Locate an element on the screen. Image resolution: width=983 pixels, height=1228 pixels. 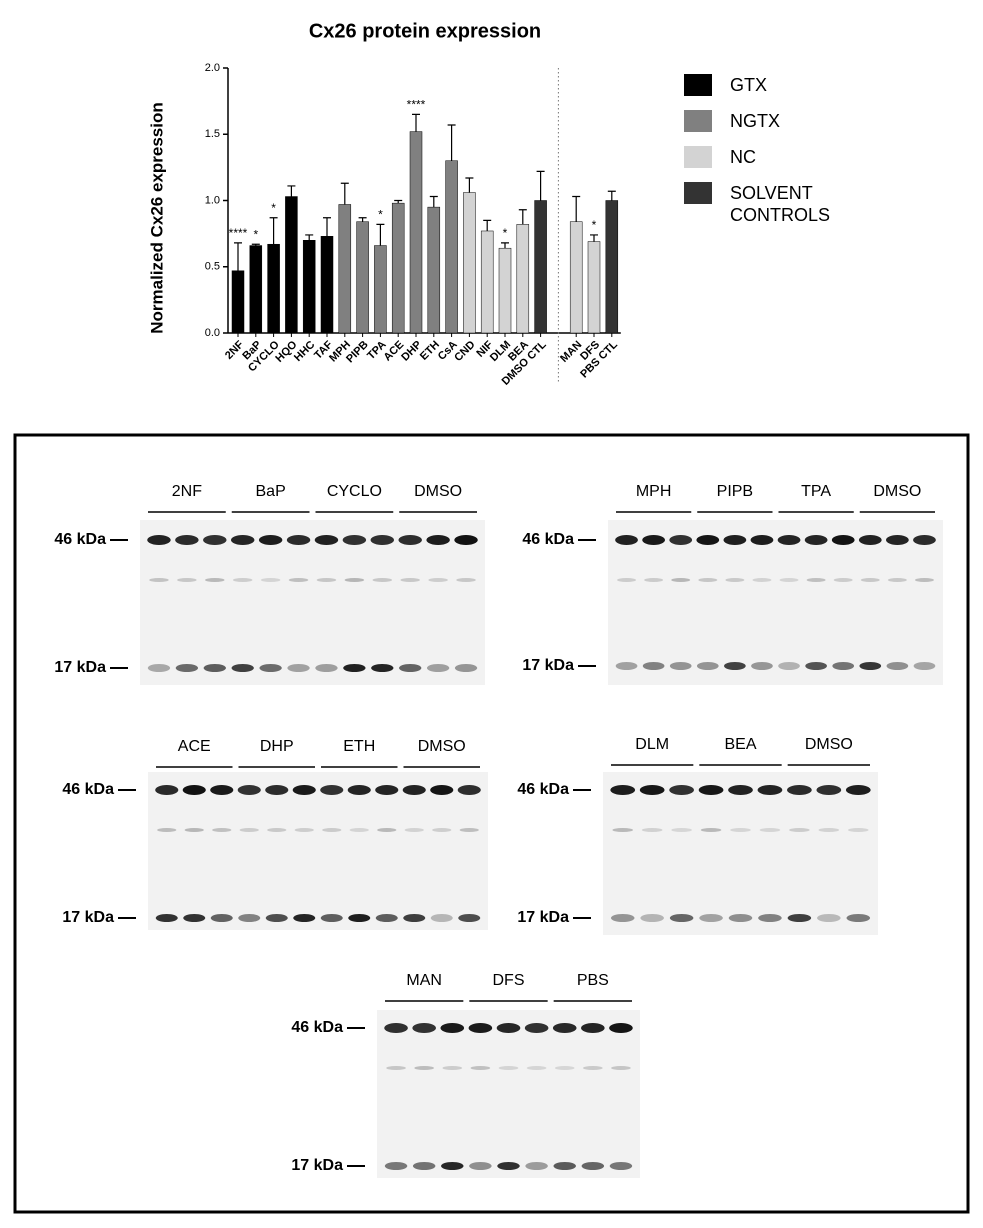
lane-group-label: DMSO is located at coordinates (442, 746).